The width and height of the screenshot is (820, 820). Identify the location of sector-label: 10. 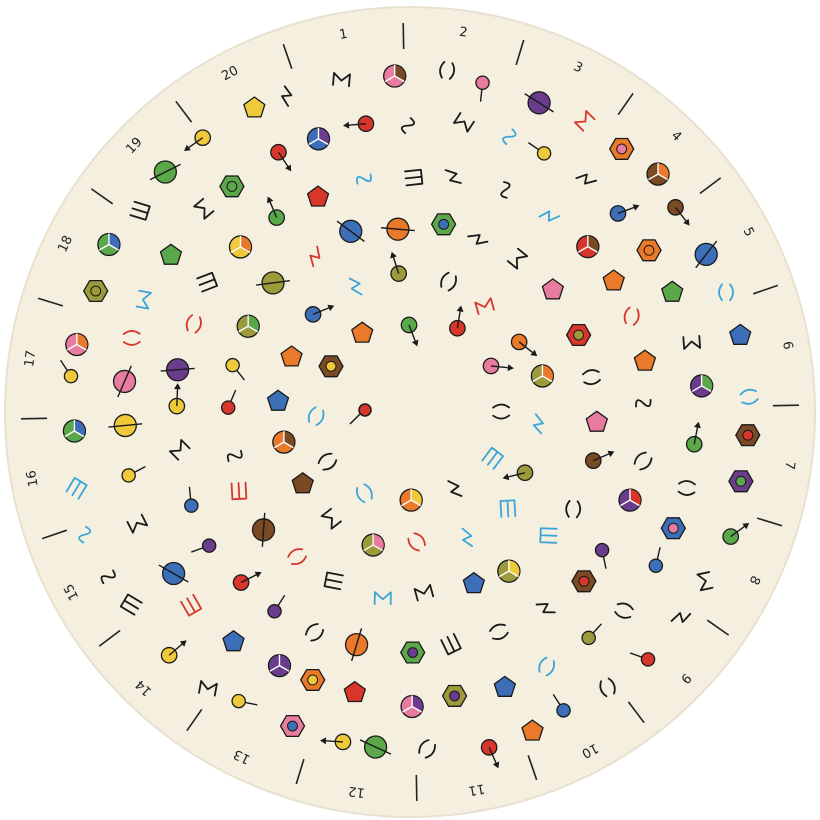
(590, 750).